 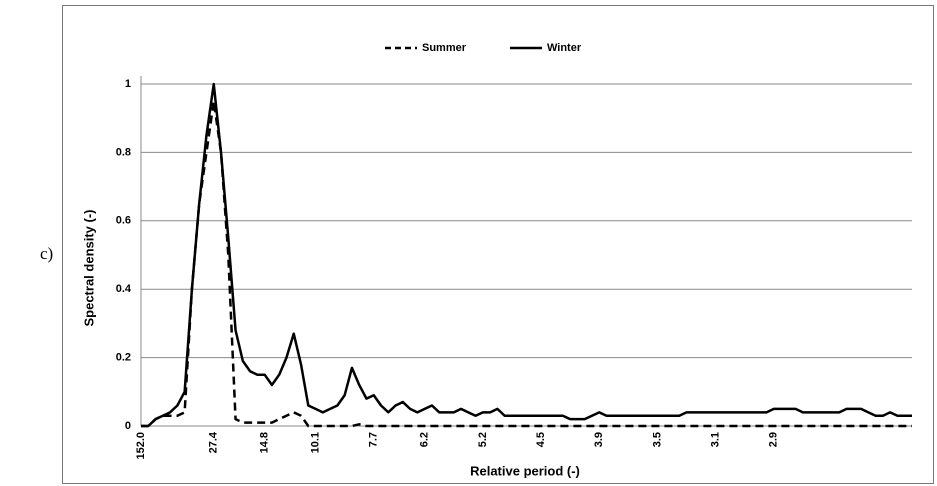 I want to click on x-tick-label: 14.8, so click(x=265, y=442).